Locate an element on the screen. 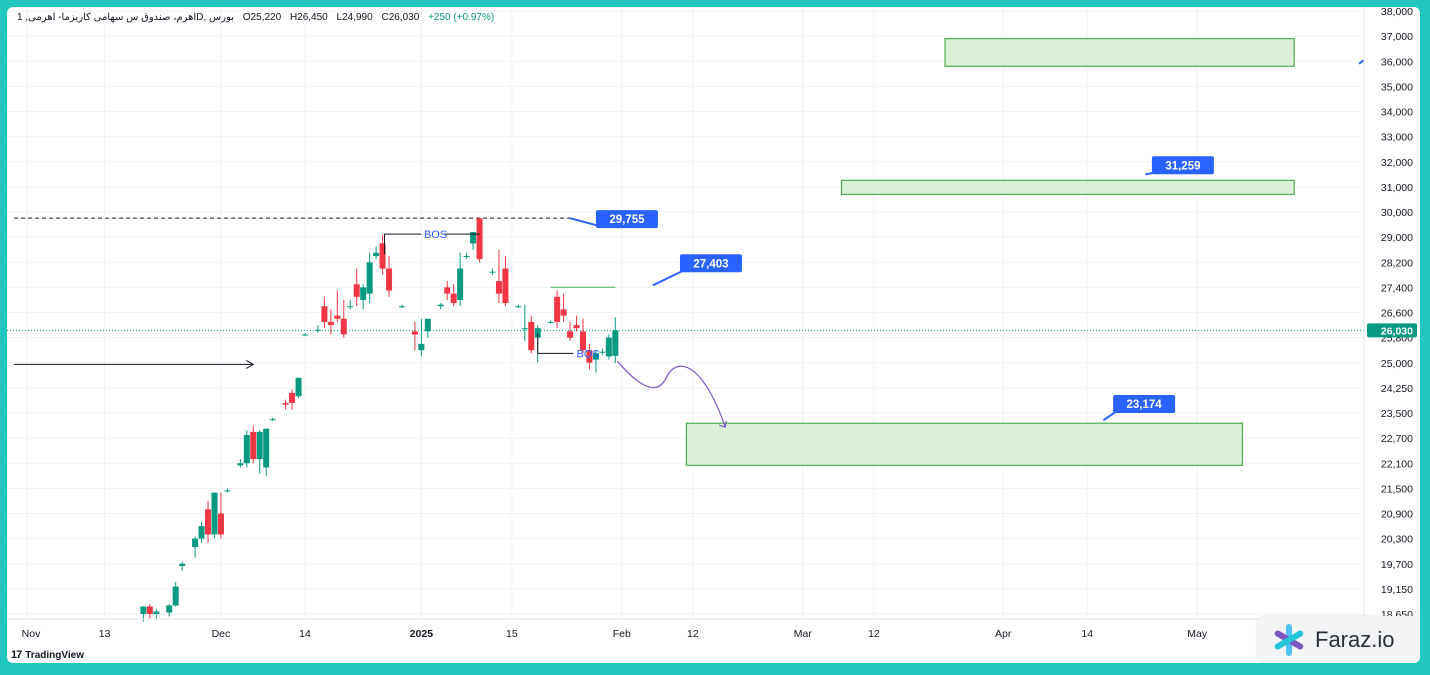  bos-label-2: BOS is located at coordinates (588, 354).